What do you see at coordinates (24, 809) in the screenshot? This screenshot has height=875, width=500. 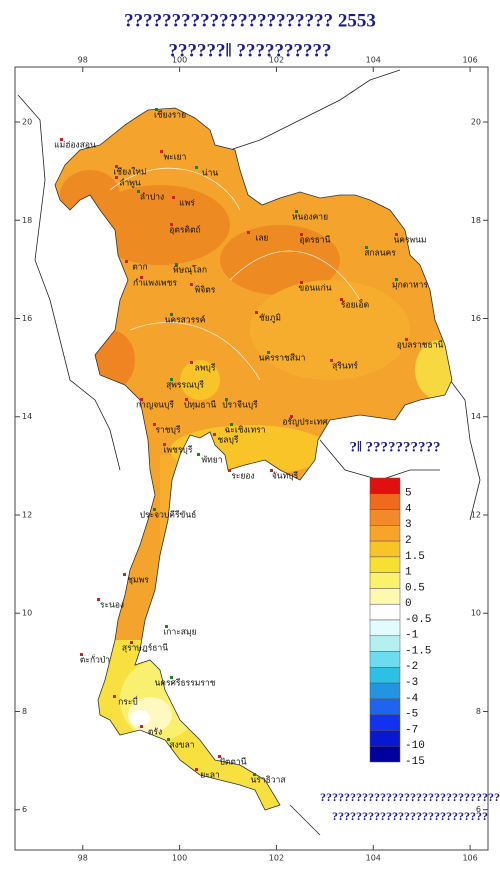 I see `y-tick-label: 6` at bounding box center [24, 809].